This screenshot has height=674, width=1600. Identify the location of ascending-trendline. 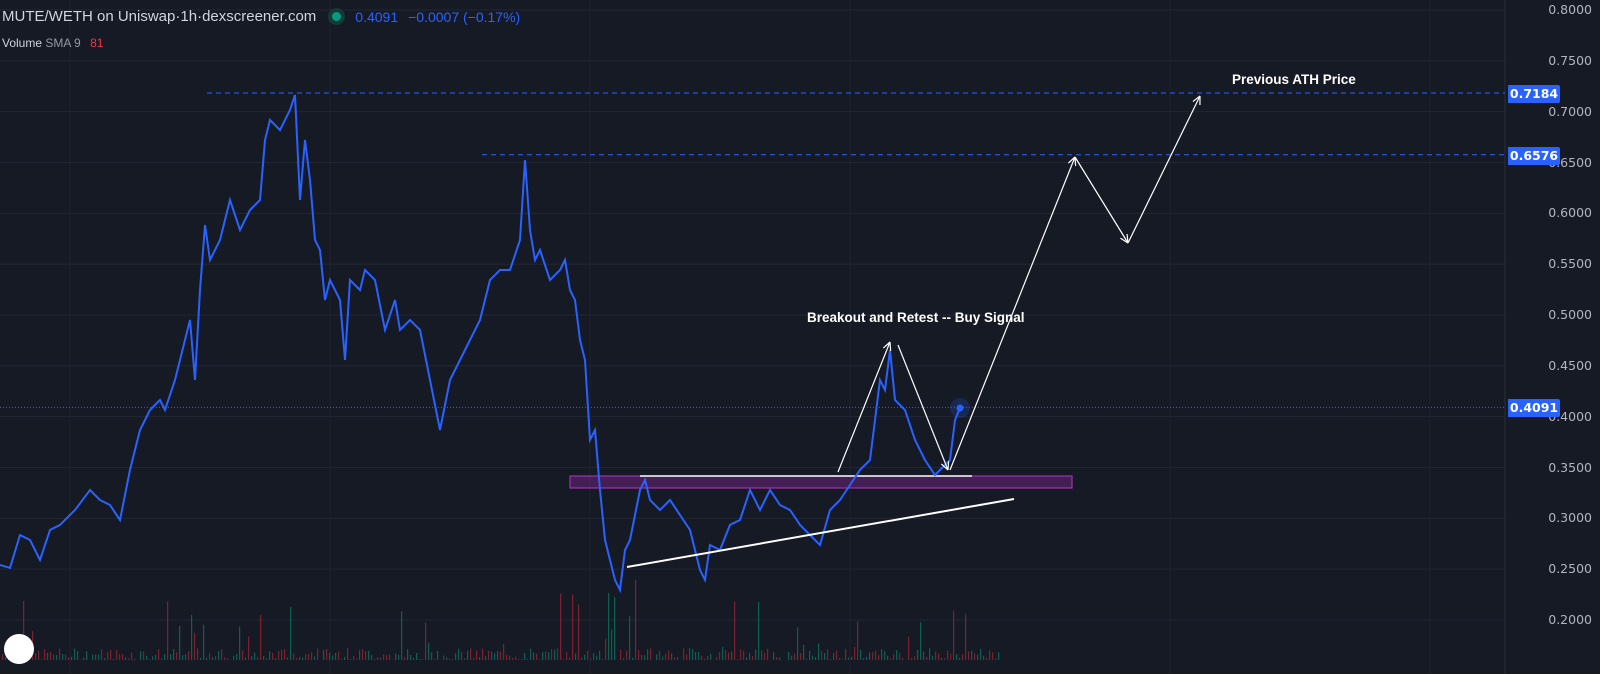
(820, 533).